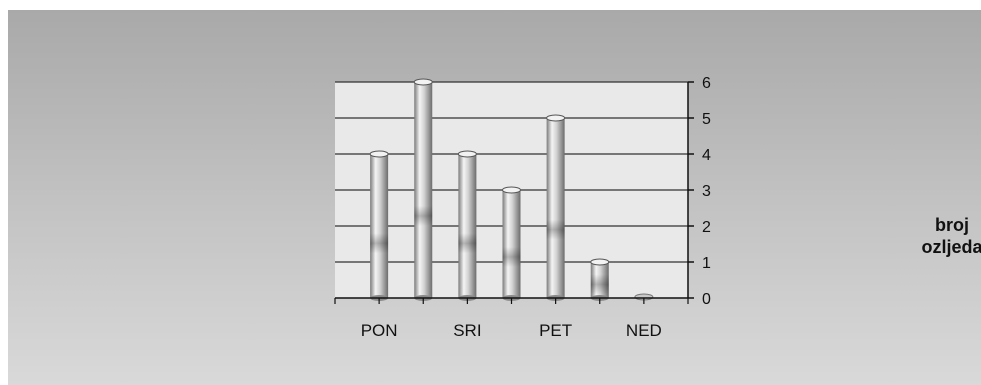 The height and width of the screenshot is (385, 981). Describe the element at coordinates (511, 330) in the screenshot. I see `x-tick-labels: PON SRI PET NED` at that location.